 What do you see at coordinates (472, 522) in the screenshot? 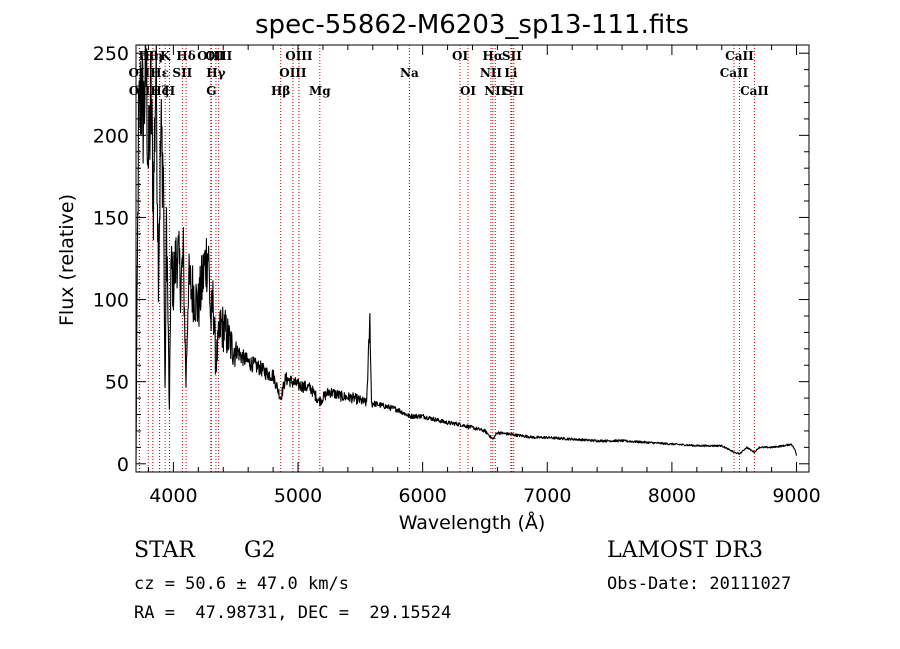
I see `x-axis-label: Wavelength (Å)` at bounding box center [472, 522].